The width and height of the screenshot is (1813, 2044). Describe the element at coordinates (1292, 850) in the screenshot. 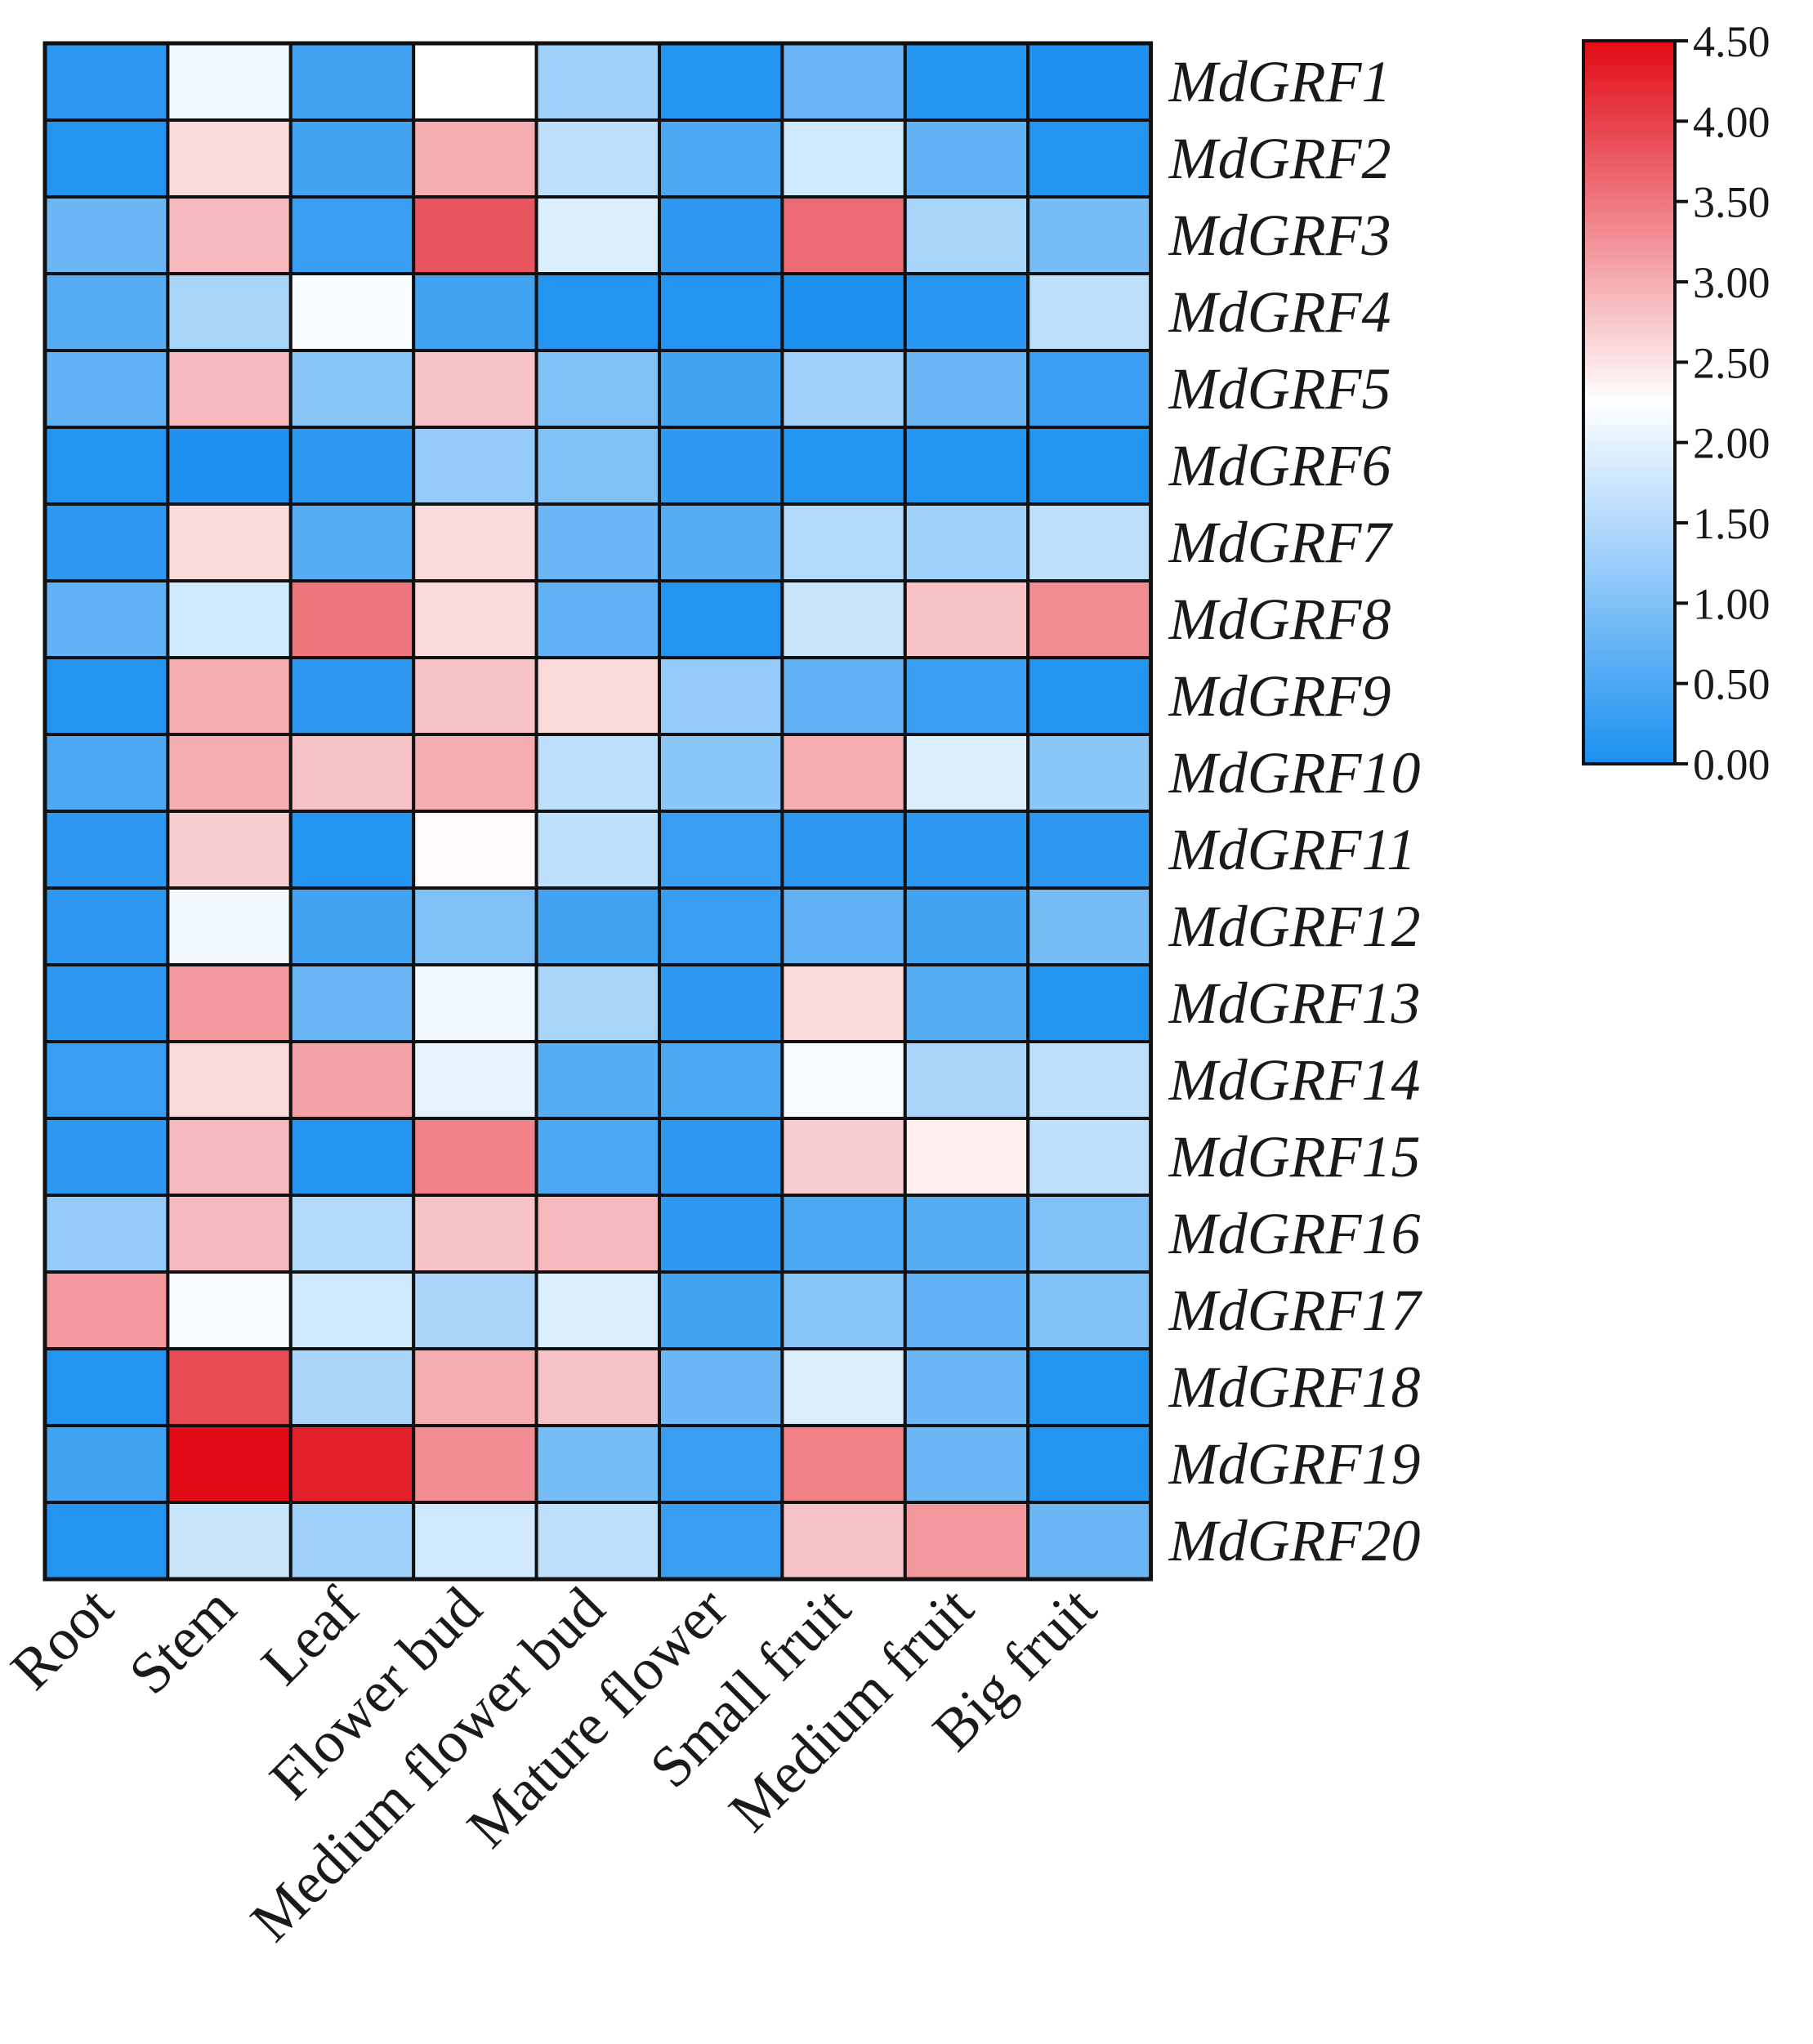

I see `row-label: MdGRF11` at that location.